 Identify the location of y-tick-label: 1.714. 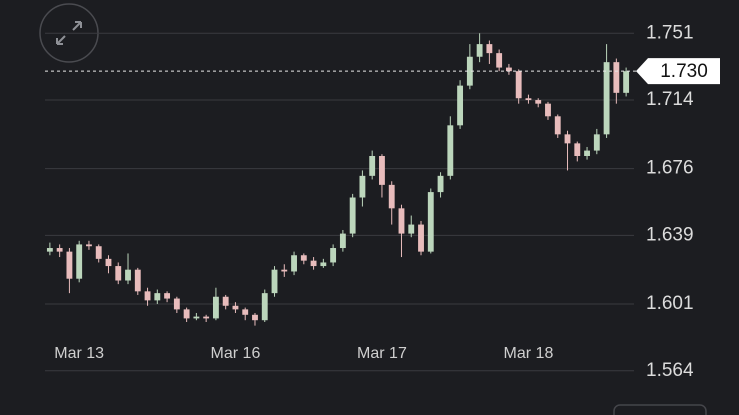
(670, 99).